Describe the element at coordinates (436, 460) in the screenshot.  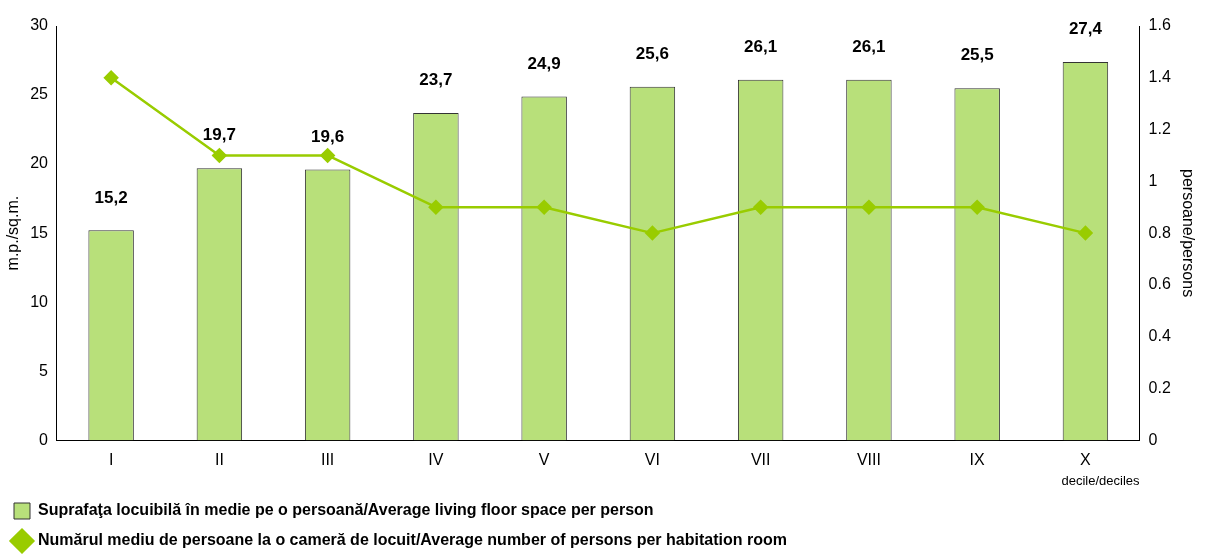
I see `x-tick-label: IV` at that location.